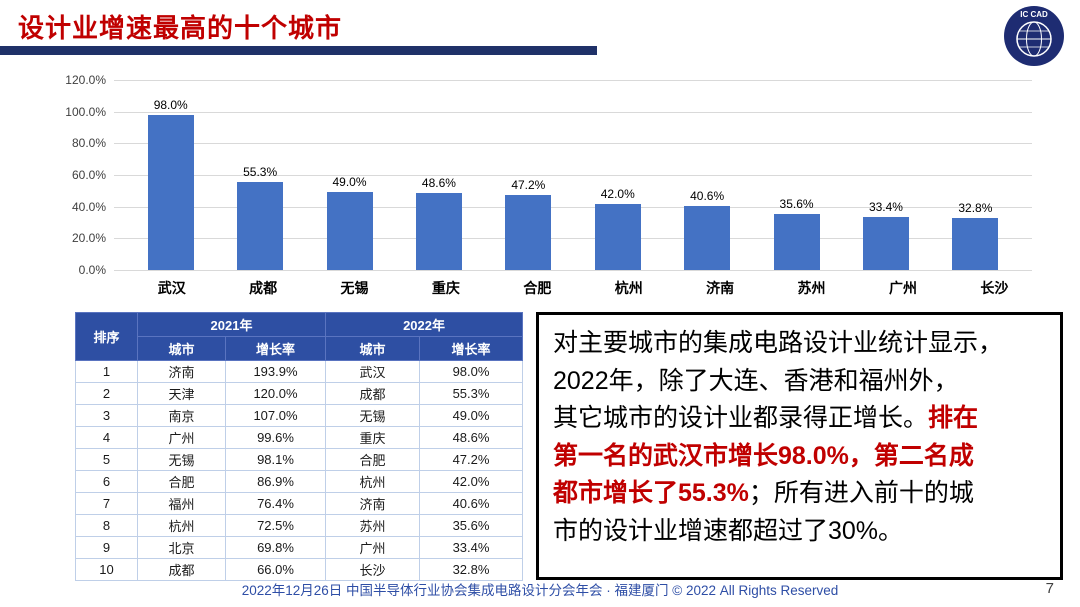 Image resolution: width=1080 pixels, height=607 pixels. What do you see at coordinates (180, 28) in the screenshot?
I see `page-title: 设计业增速最高的十个城市` at bounding box center [180, 28].